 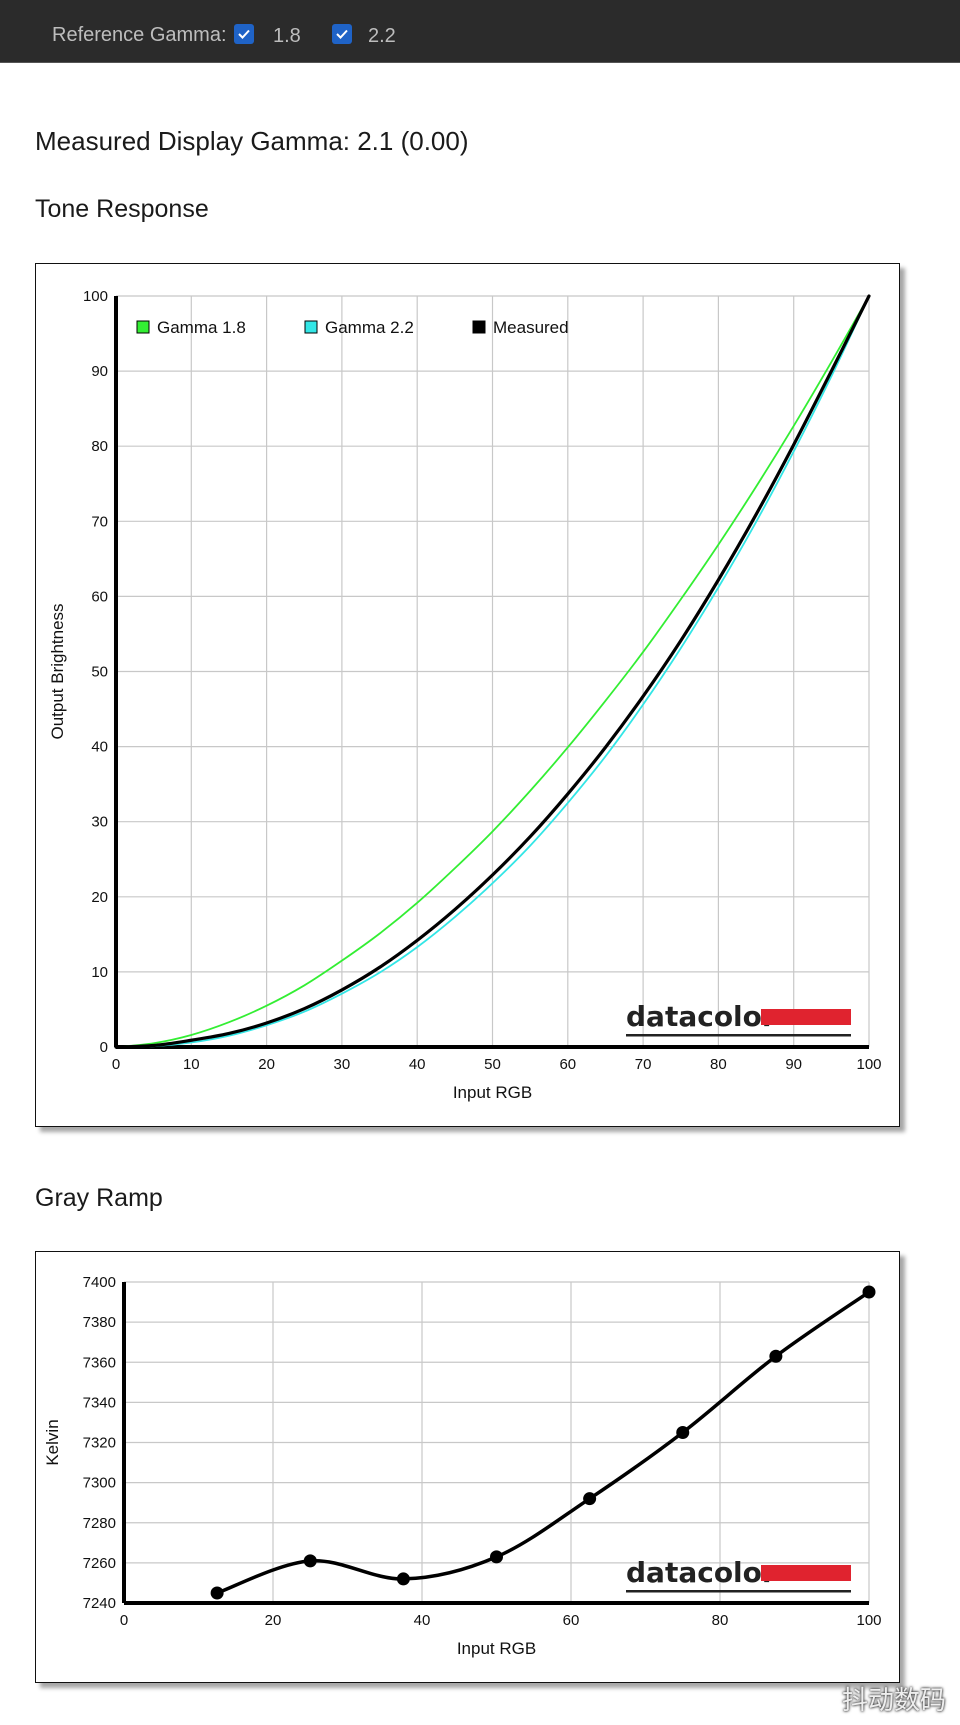 I want to click on x-tick-label: 50, so click(x=492, y=1064).